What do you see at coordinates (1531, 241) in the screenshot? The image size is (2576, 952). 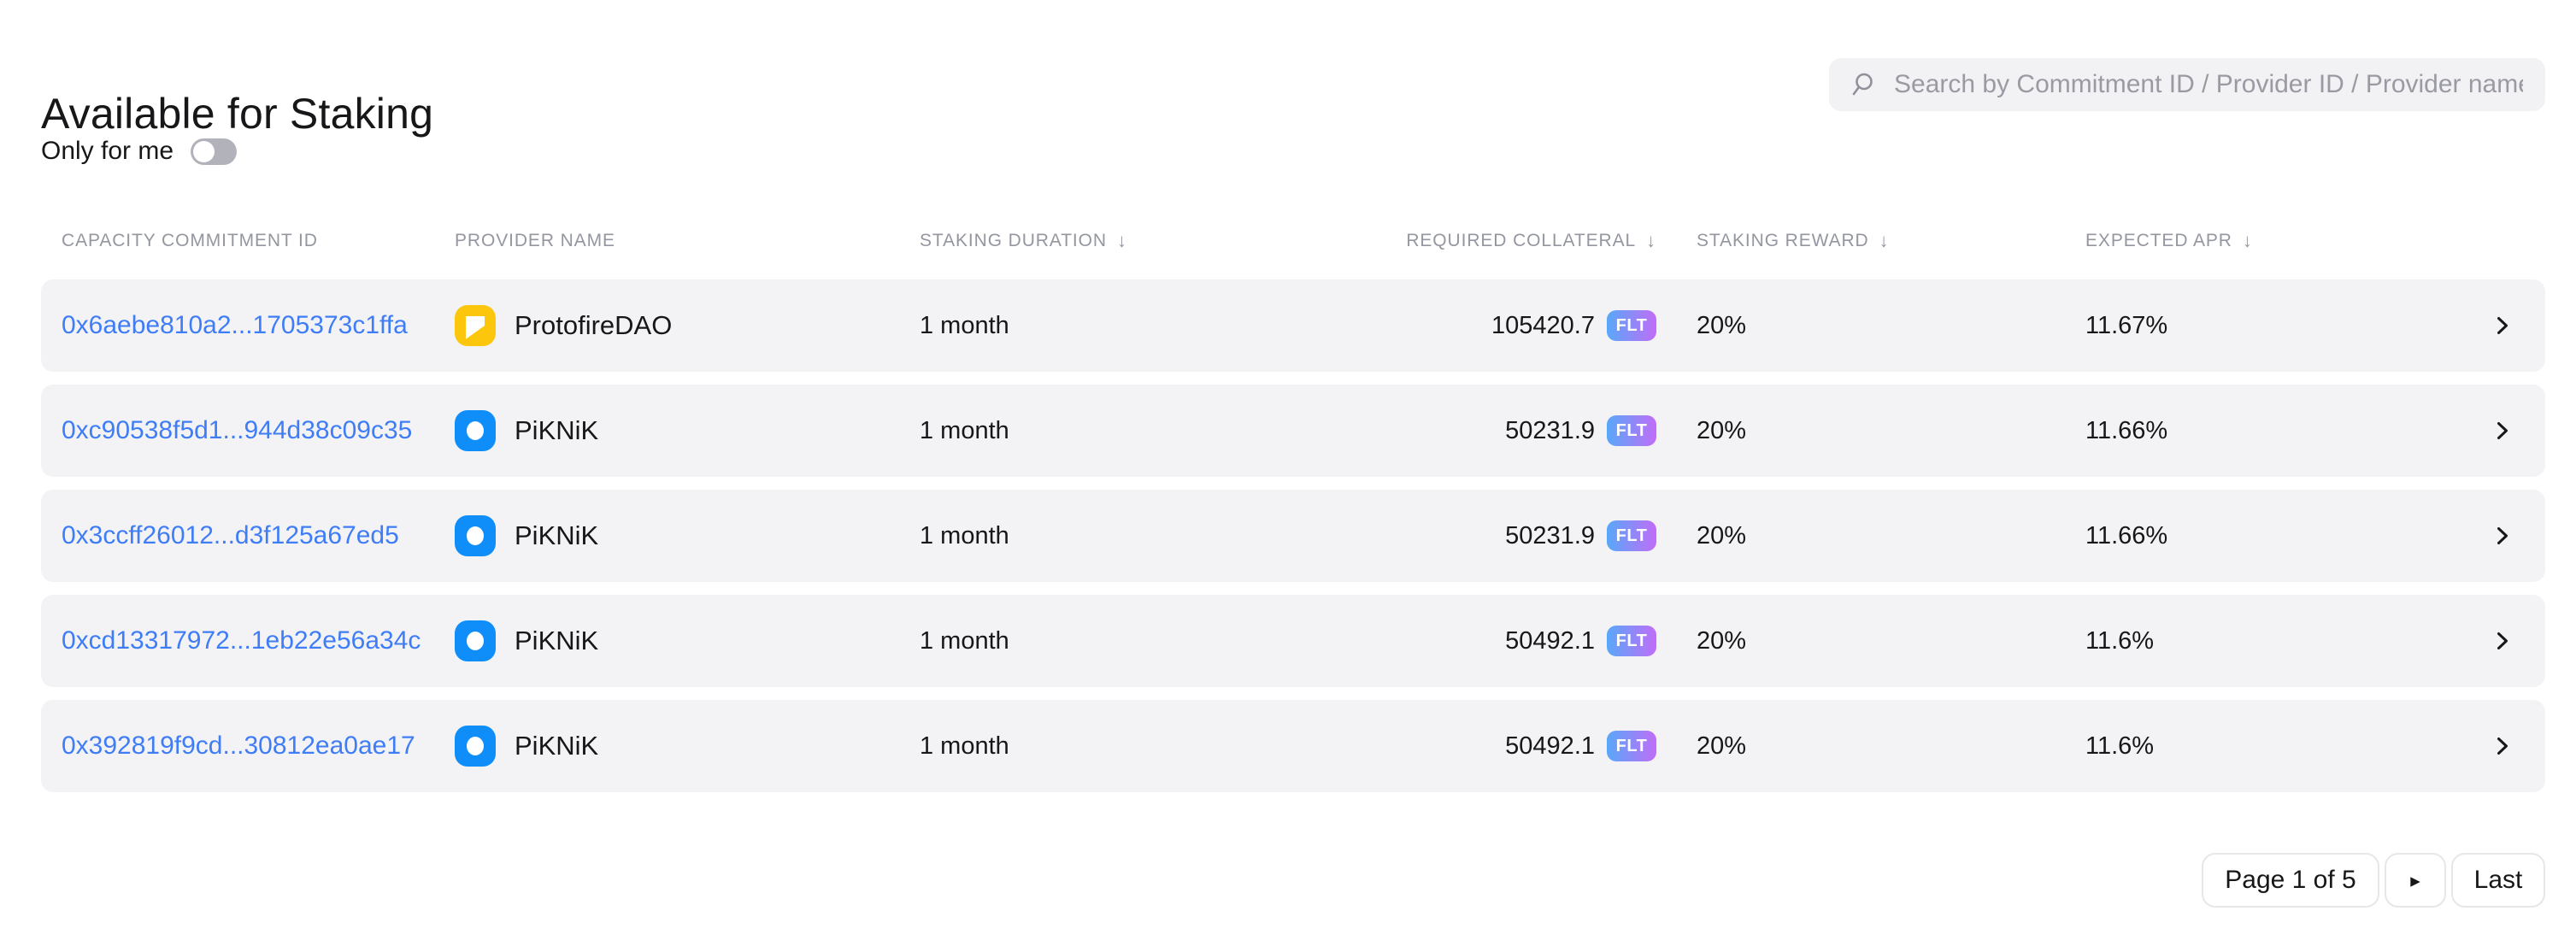 I see `column-header-required-collateral: Required collateral ↓` at bounding box center [1531, 241].